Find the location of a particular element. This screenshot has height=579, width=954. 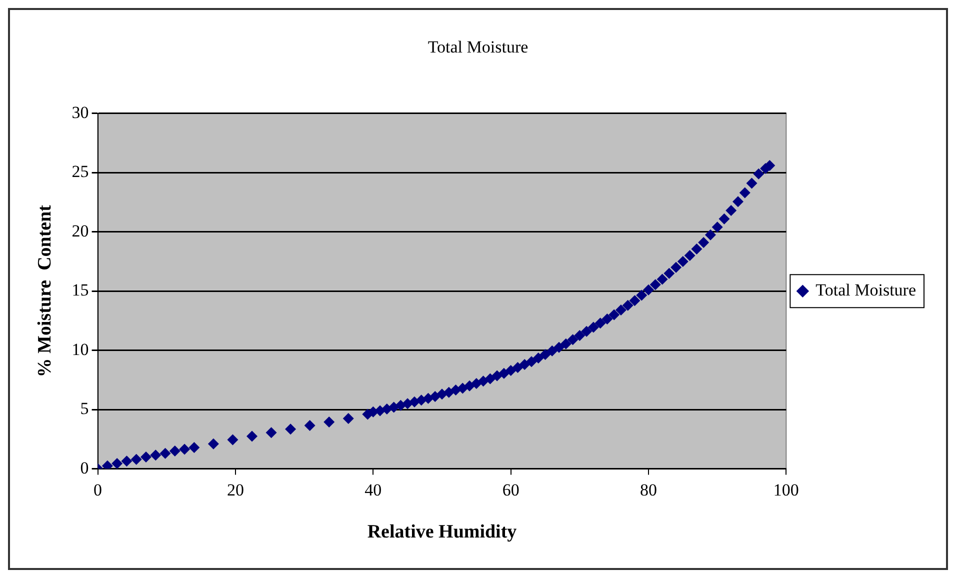

y-tick-label: 15 is located at coordinates (80, 290).